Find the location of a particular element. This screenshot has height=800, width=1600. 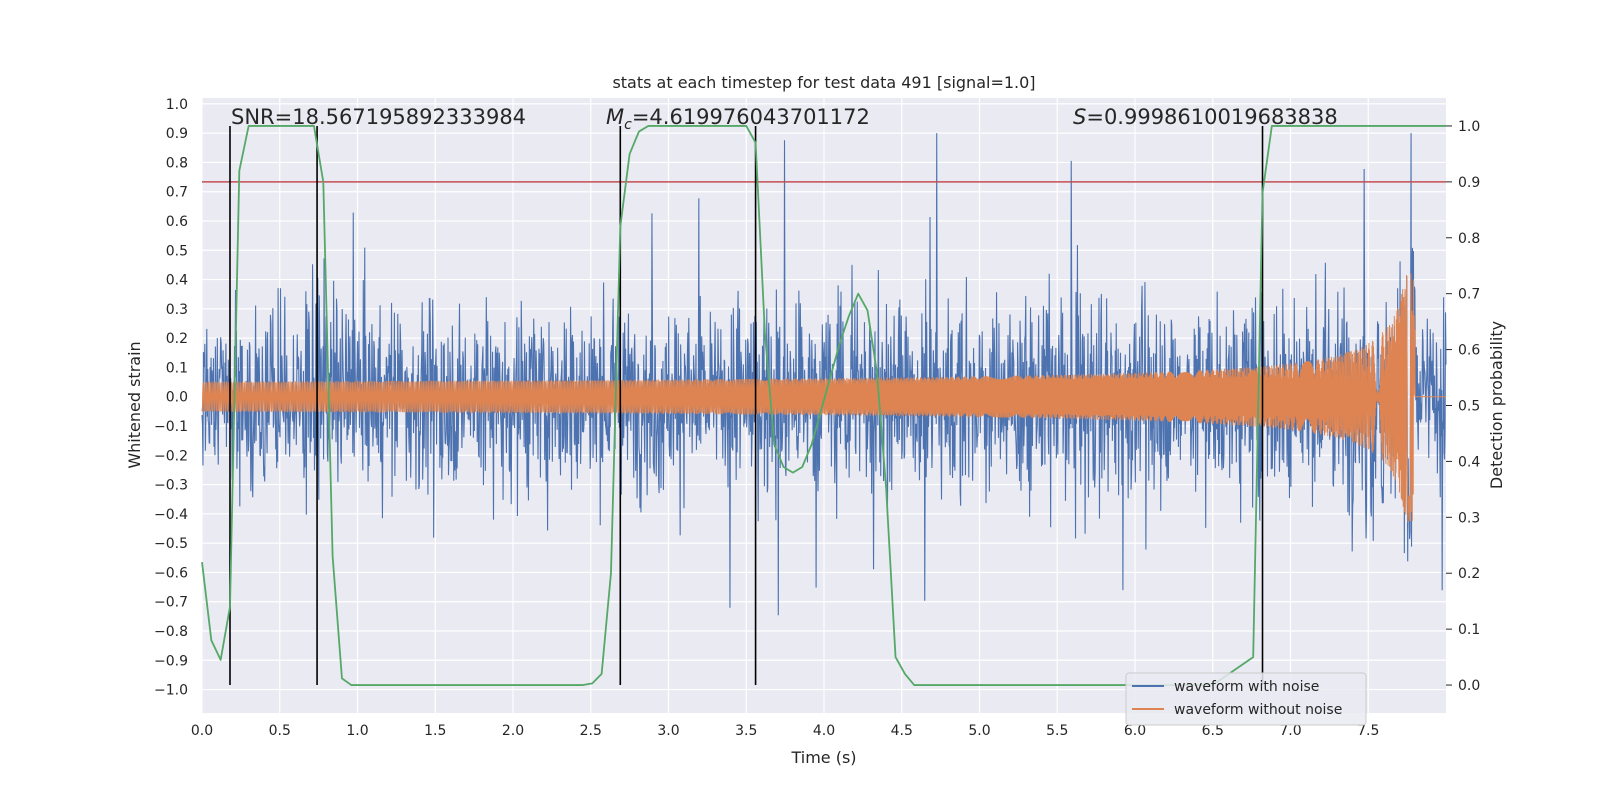

chirp-mass-value: =4.619976043701172 is located at coordinates (751, 117).